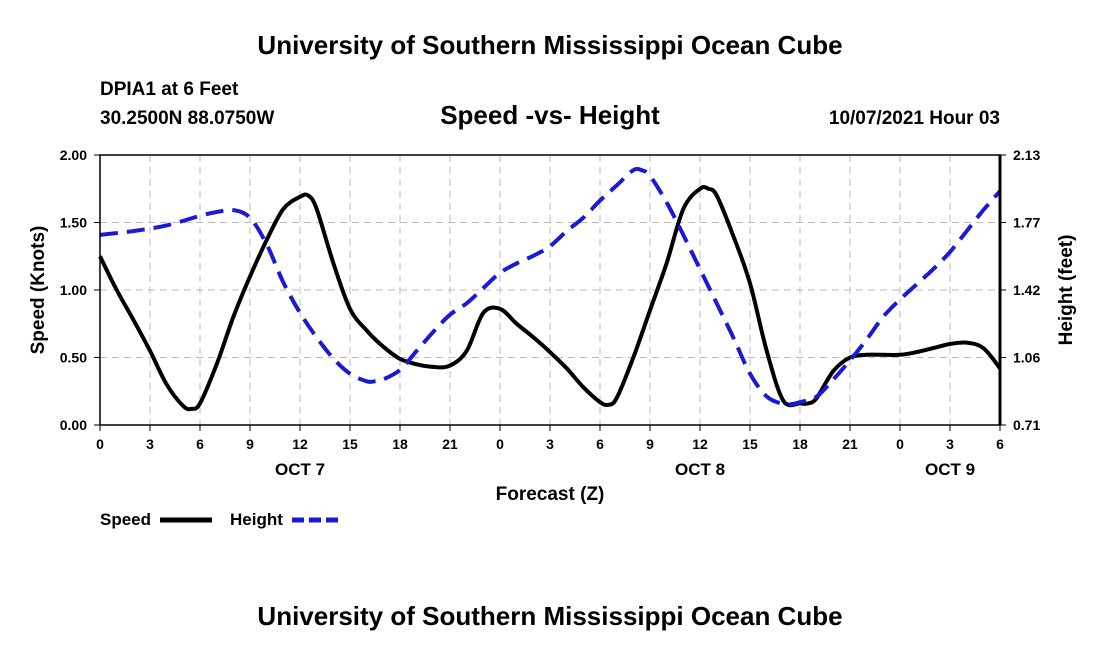  What do you see at coordinates (73, 425) in the screenshot?
I see `y-tick-label: 0.00` at bounding box center [73, 425].